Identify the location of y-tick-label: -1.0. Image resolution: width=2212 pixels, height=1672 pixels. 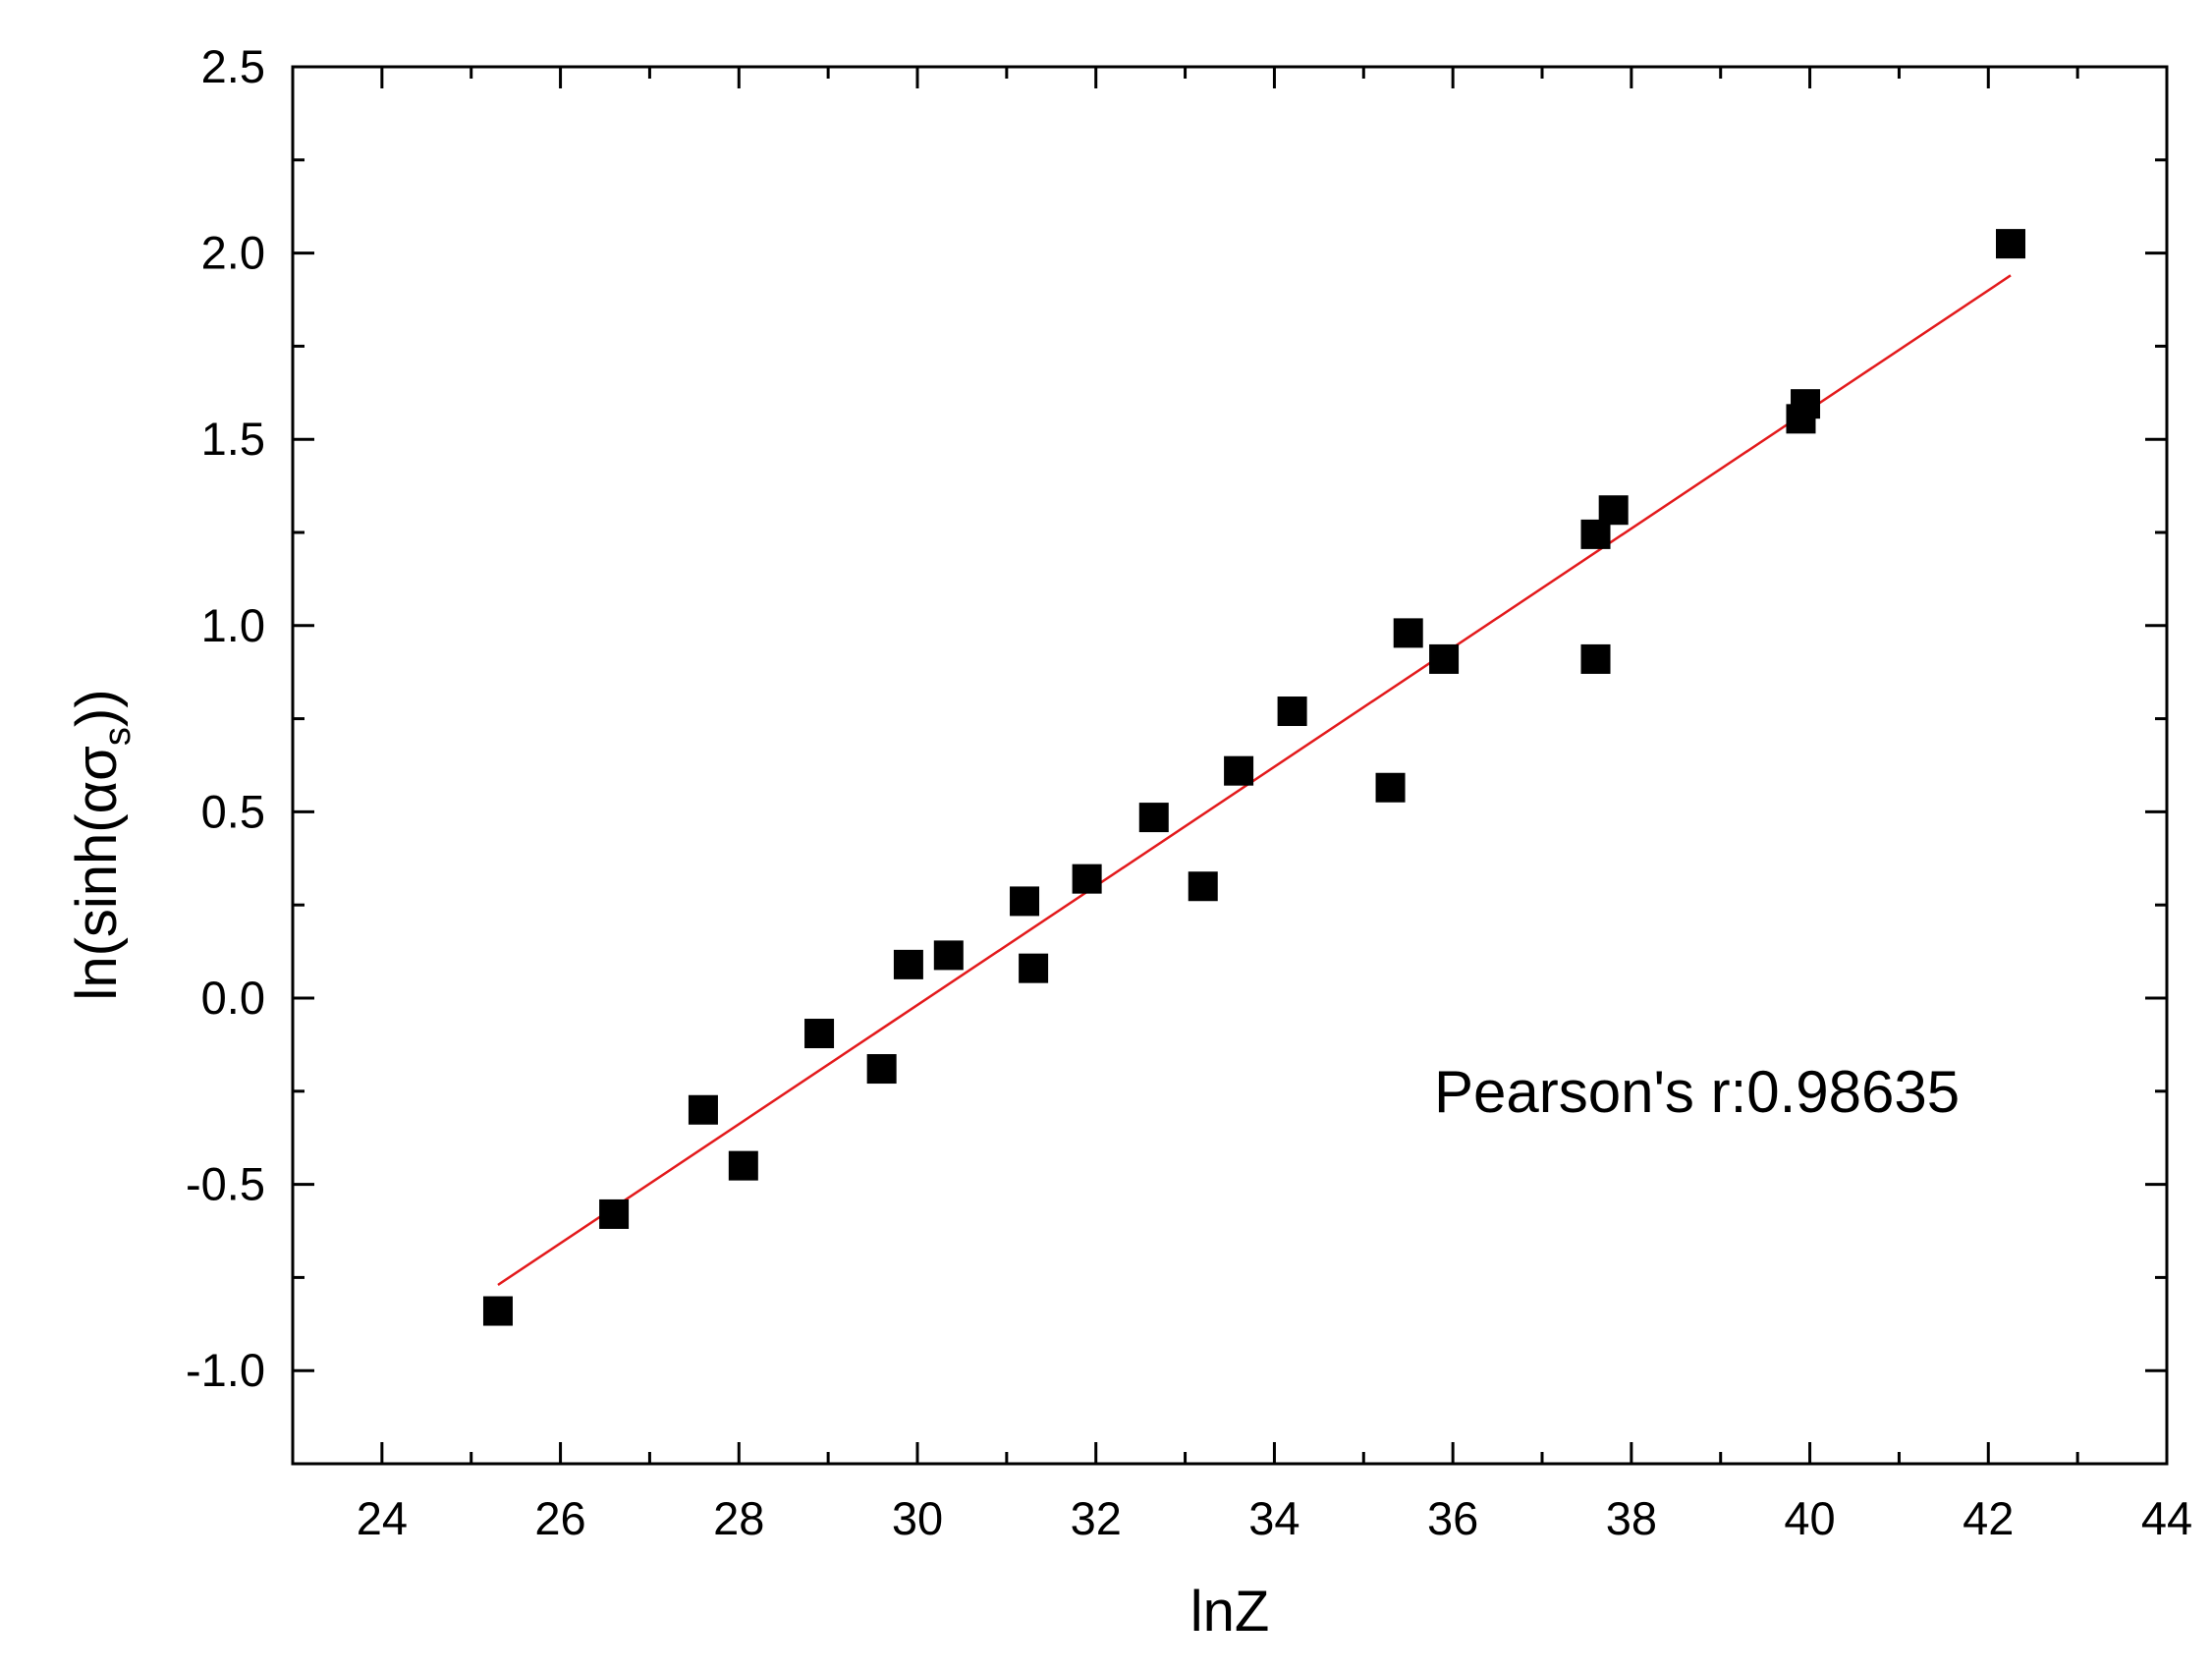
(225, 1370).